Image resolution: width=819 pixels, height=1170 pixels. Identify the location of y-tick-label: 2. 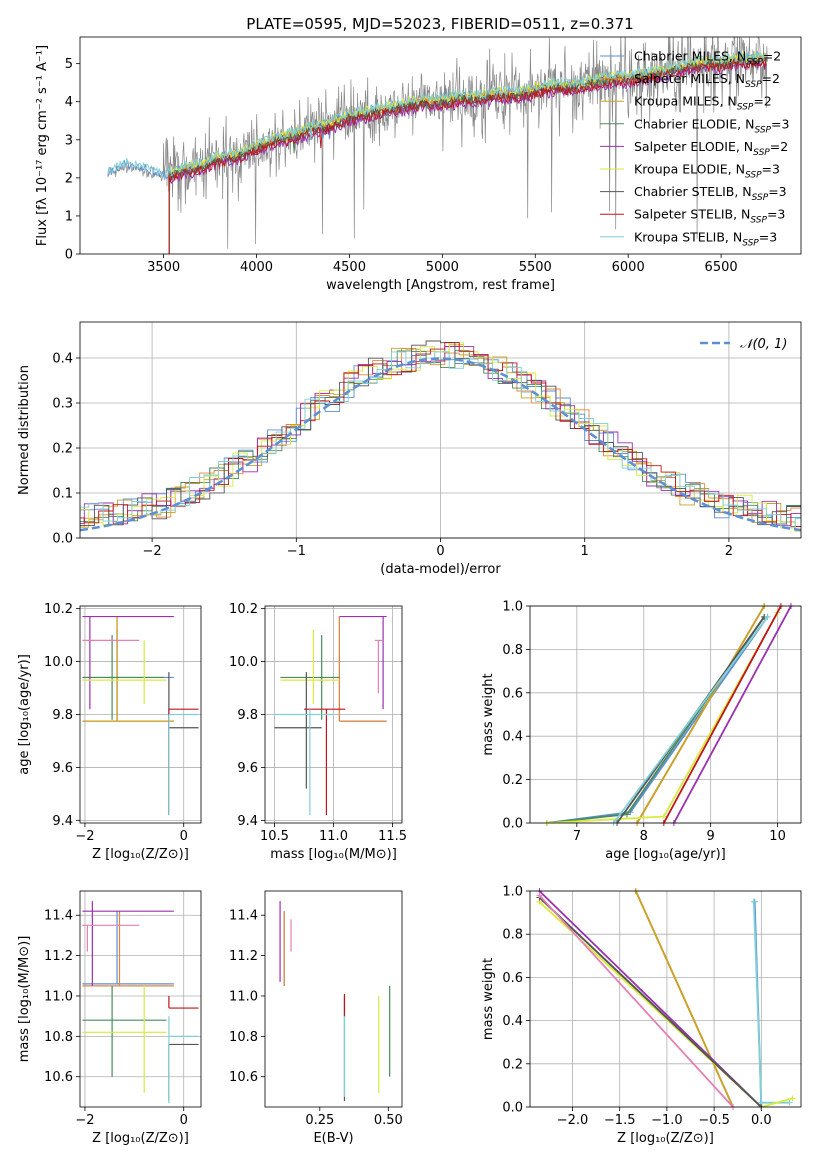
(69, 178).